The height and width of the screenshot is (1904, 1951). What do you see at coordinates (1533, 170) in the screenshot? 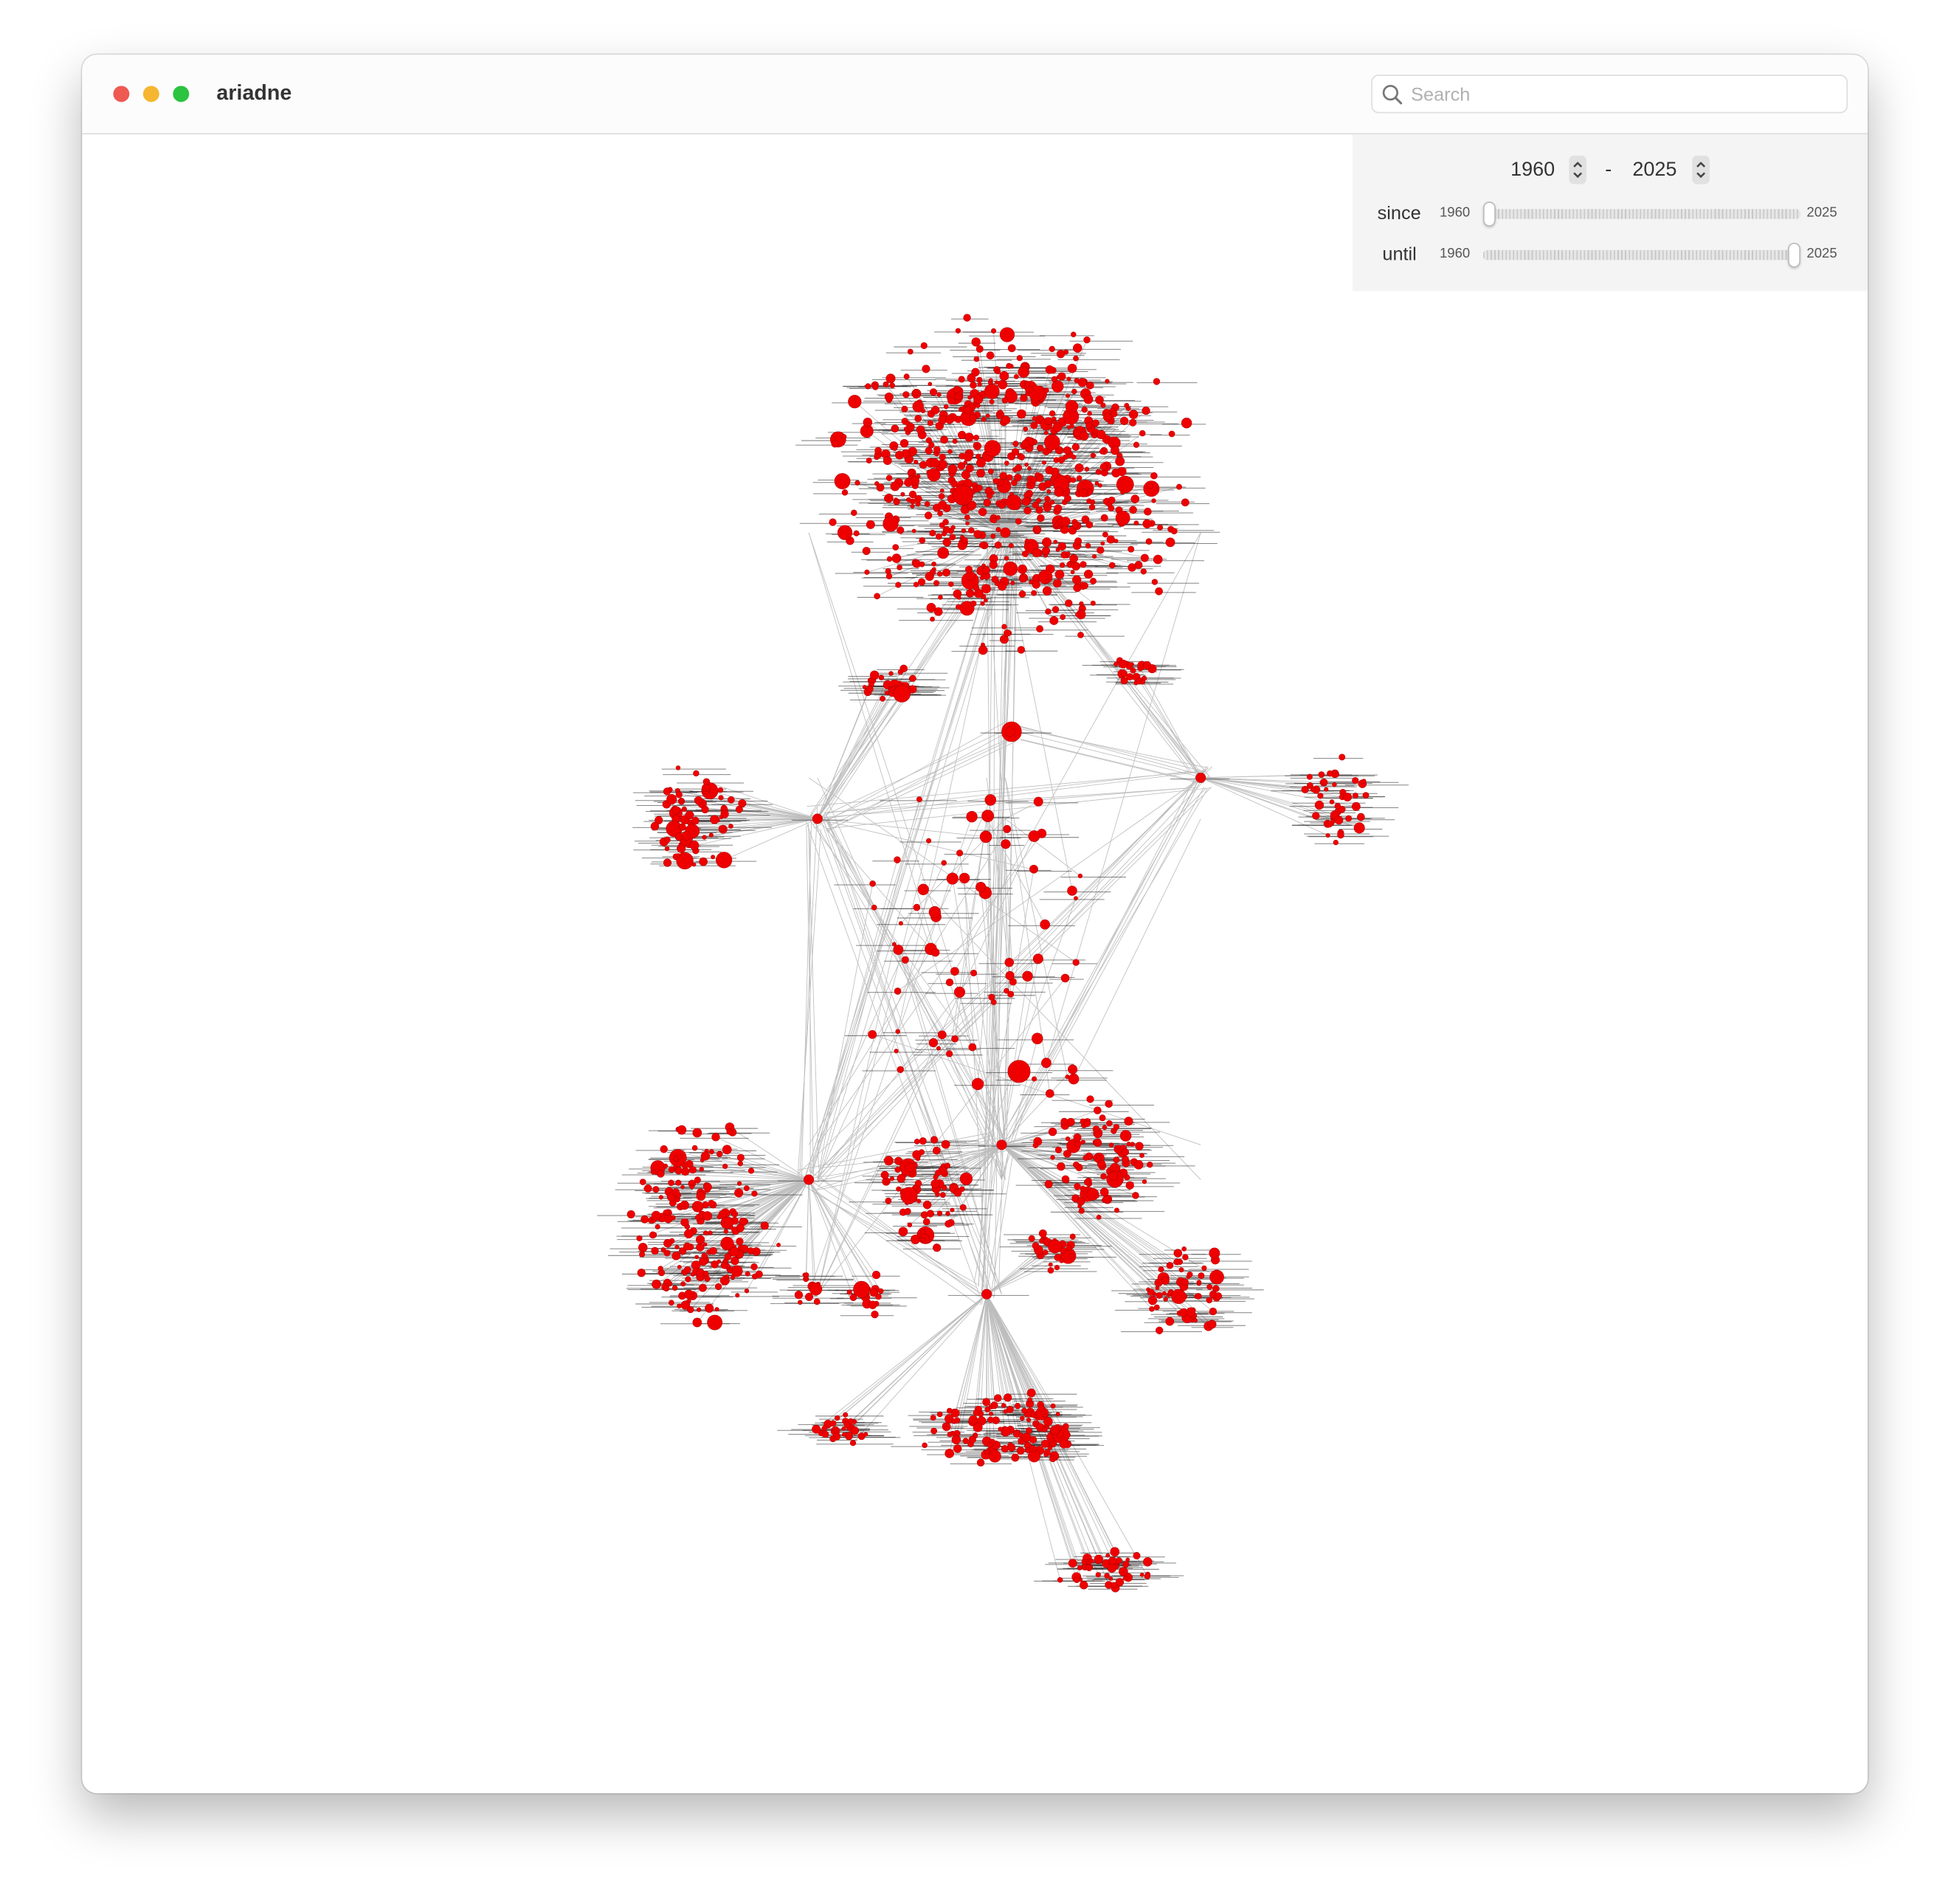
I see `year-from: 1960` at bounding box center [1533, 170].